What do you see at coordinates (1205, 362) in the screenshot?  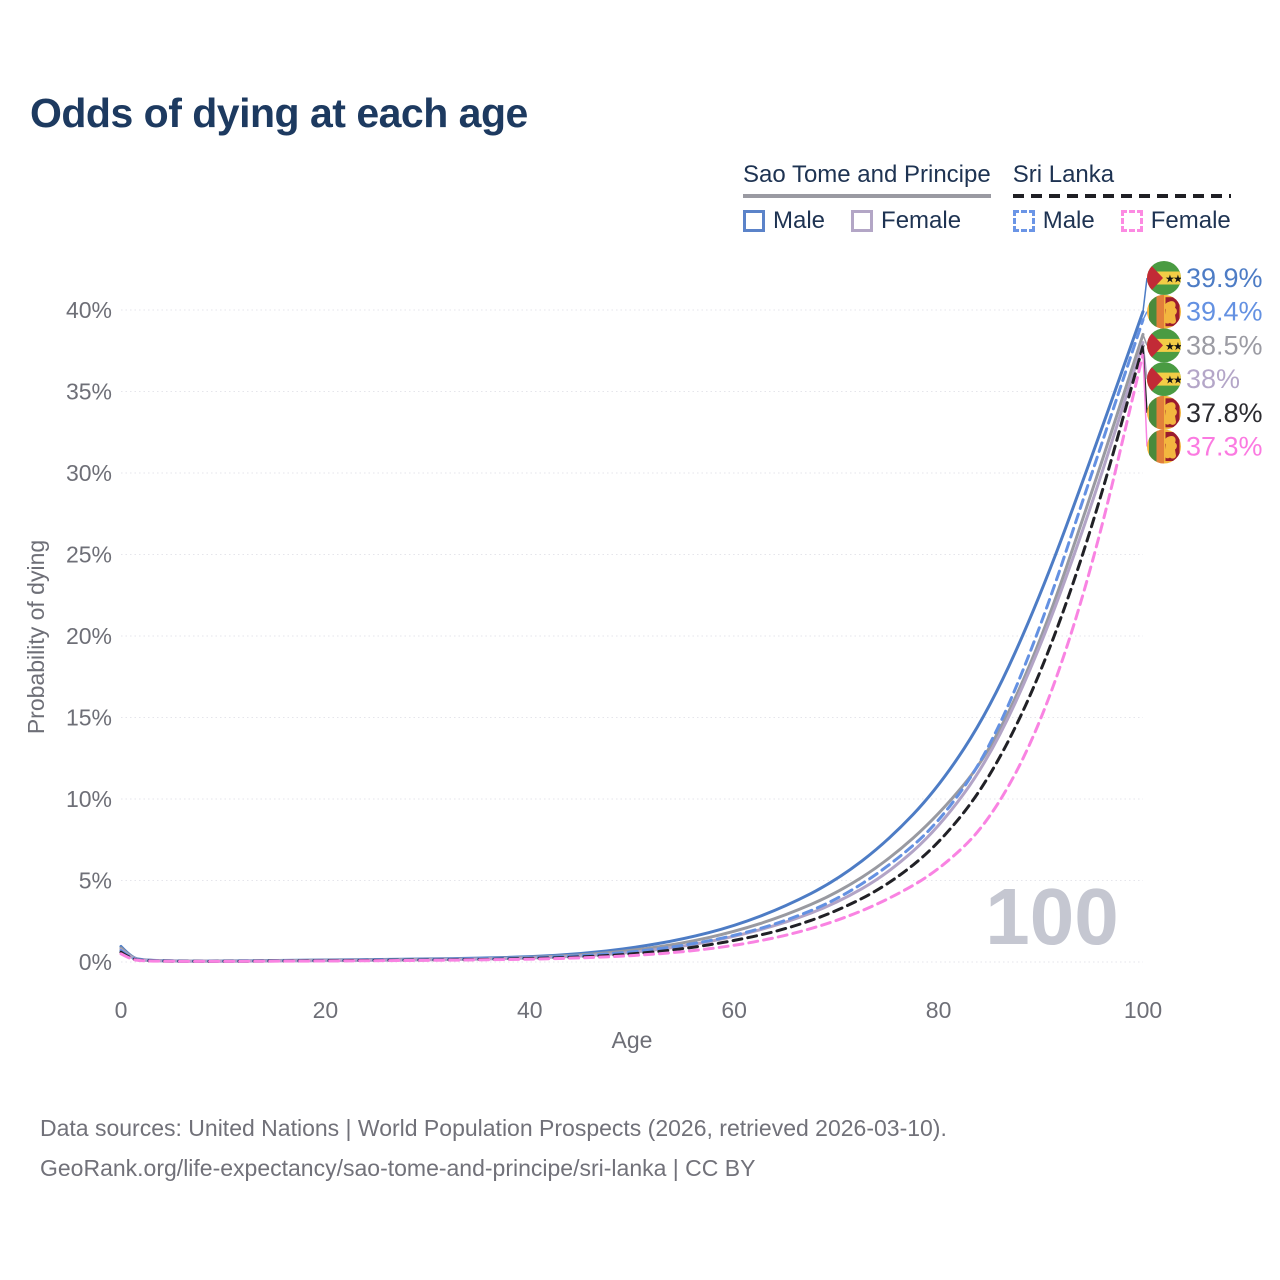 I see `end-labels: 39.9% 39.4%38.5% 38% 37.8% 37.3%` at bounding box center [1205, 362].